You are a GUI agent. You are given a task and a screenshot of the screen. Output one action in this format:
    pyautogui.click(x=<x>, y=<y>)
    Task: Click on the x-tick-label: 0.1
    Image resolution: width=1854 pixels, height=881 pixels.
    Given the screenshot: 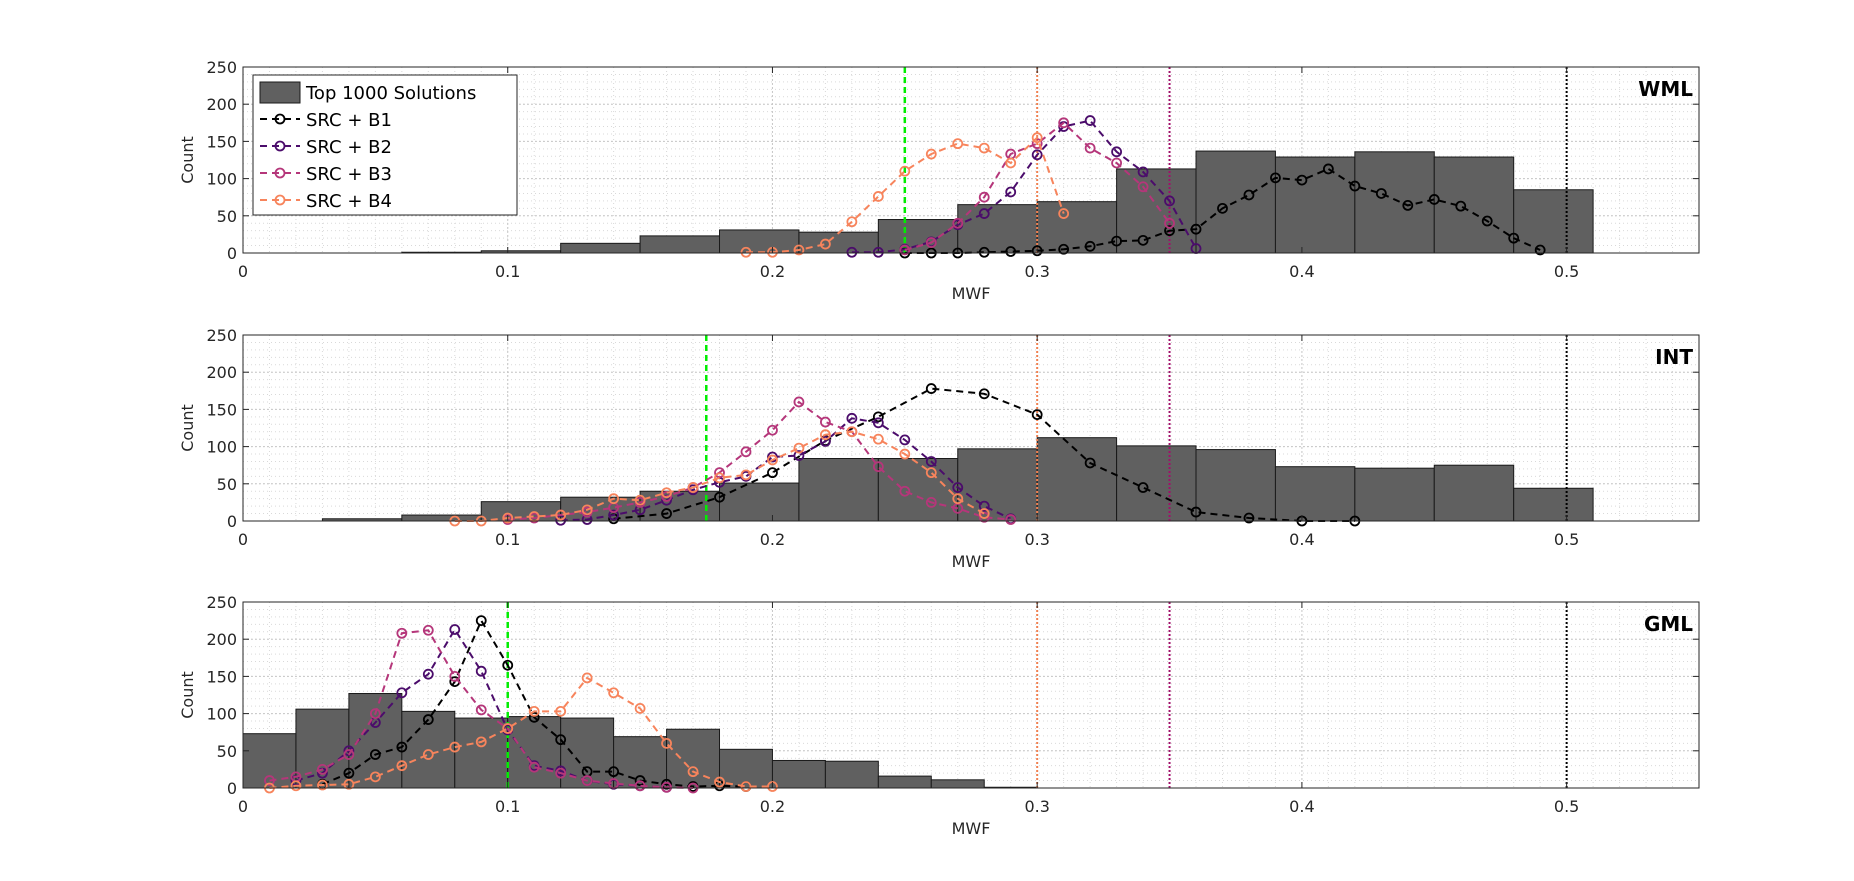 What is the action you would take?
    pyautogui.click(x=507, y=271)
    